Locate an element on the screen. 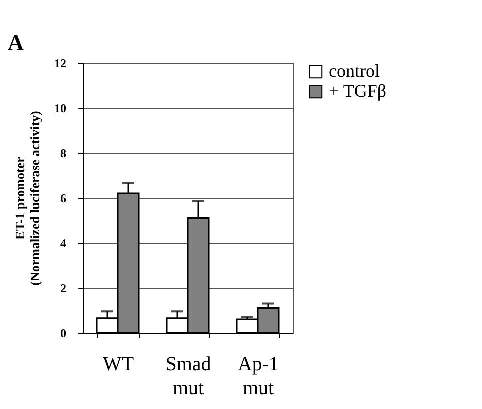 This screenshot has height=409, width=482. y-tick-label: 0 is located at coordinates (63, 333).